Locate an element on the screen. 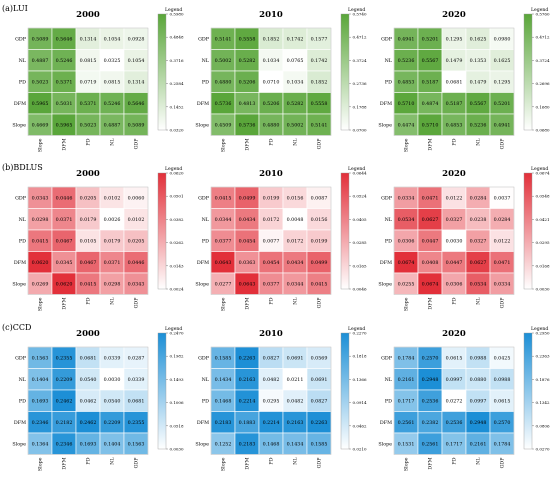 This screenshot has width=550, height=479. cell-value: 0.0988 is located at coordinates (502, 380).